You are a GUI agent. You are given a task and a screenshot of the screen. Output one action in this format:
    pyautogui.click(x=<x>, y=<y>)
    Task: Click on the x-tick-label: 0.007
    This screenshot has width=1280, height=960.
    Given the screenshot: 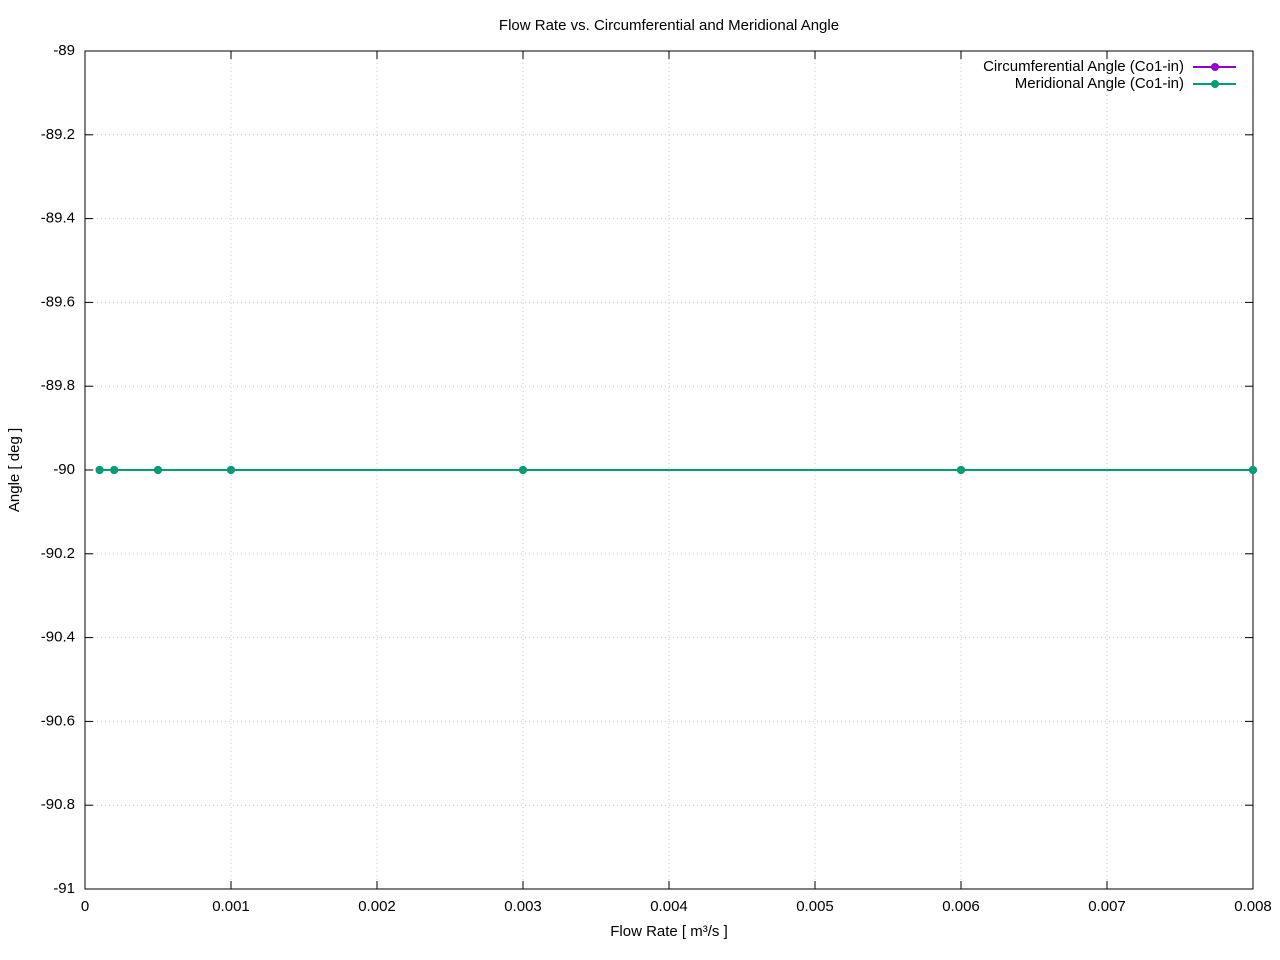 What is the action you would take?
    pyautogui.click(x=1107, y=906)
    